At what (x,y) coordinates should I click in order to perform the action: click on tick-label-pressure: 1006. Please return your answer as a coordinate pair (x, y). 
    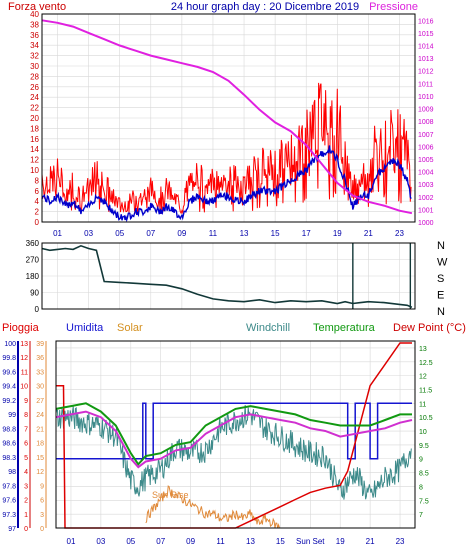
    Looking at the image, I should click on (426, 147).